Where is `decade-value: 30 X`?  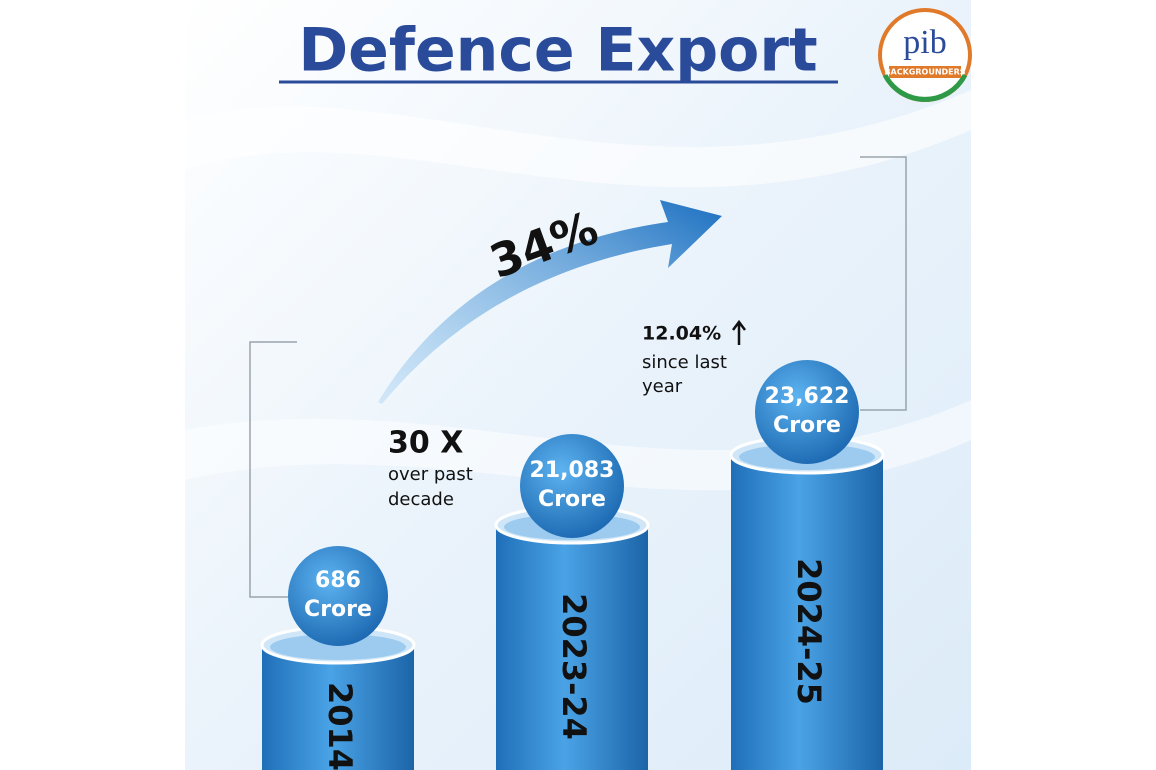 decade-value: 30 X is located at coordinates (425, 443).